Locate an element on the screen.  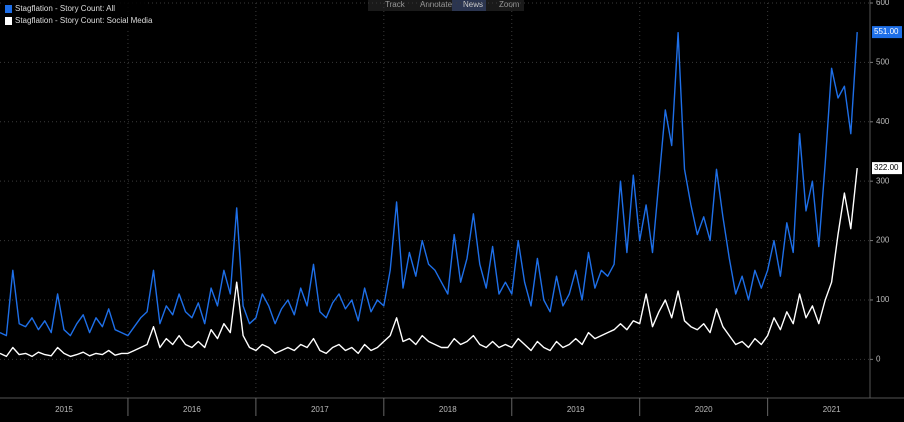
toolbar-button: Annotate is located at coordinates (436, 4).